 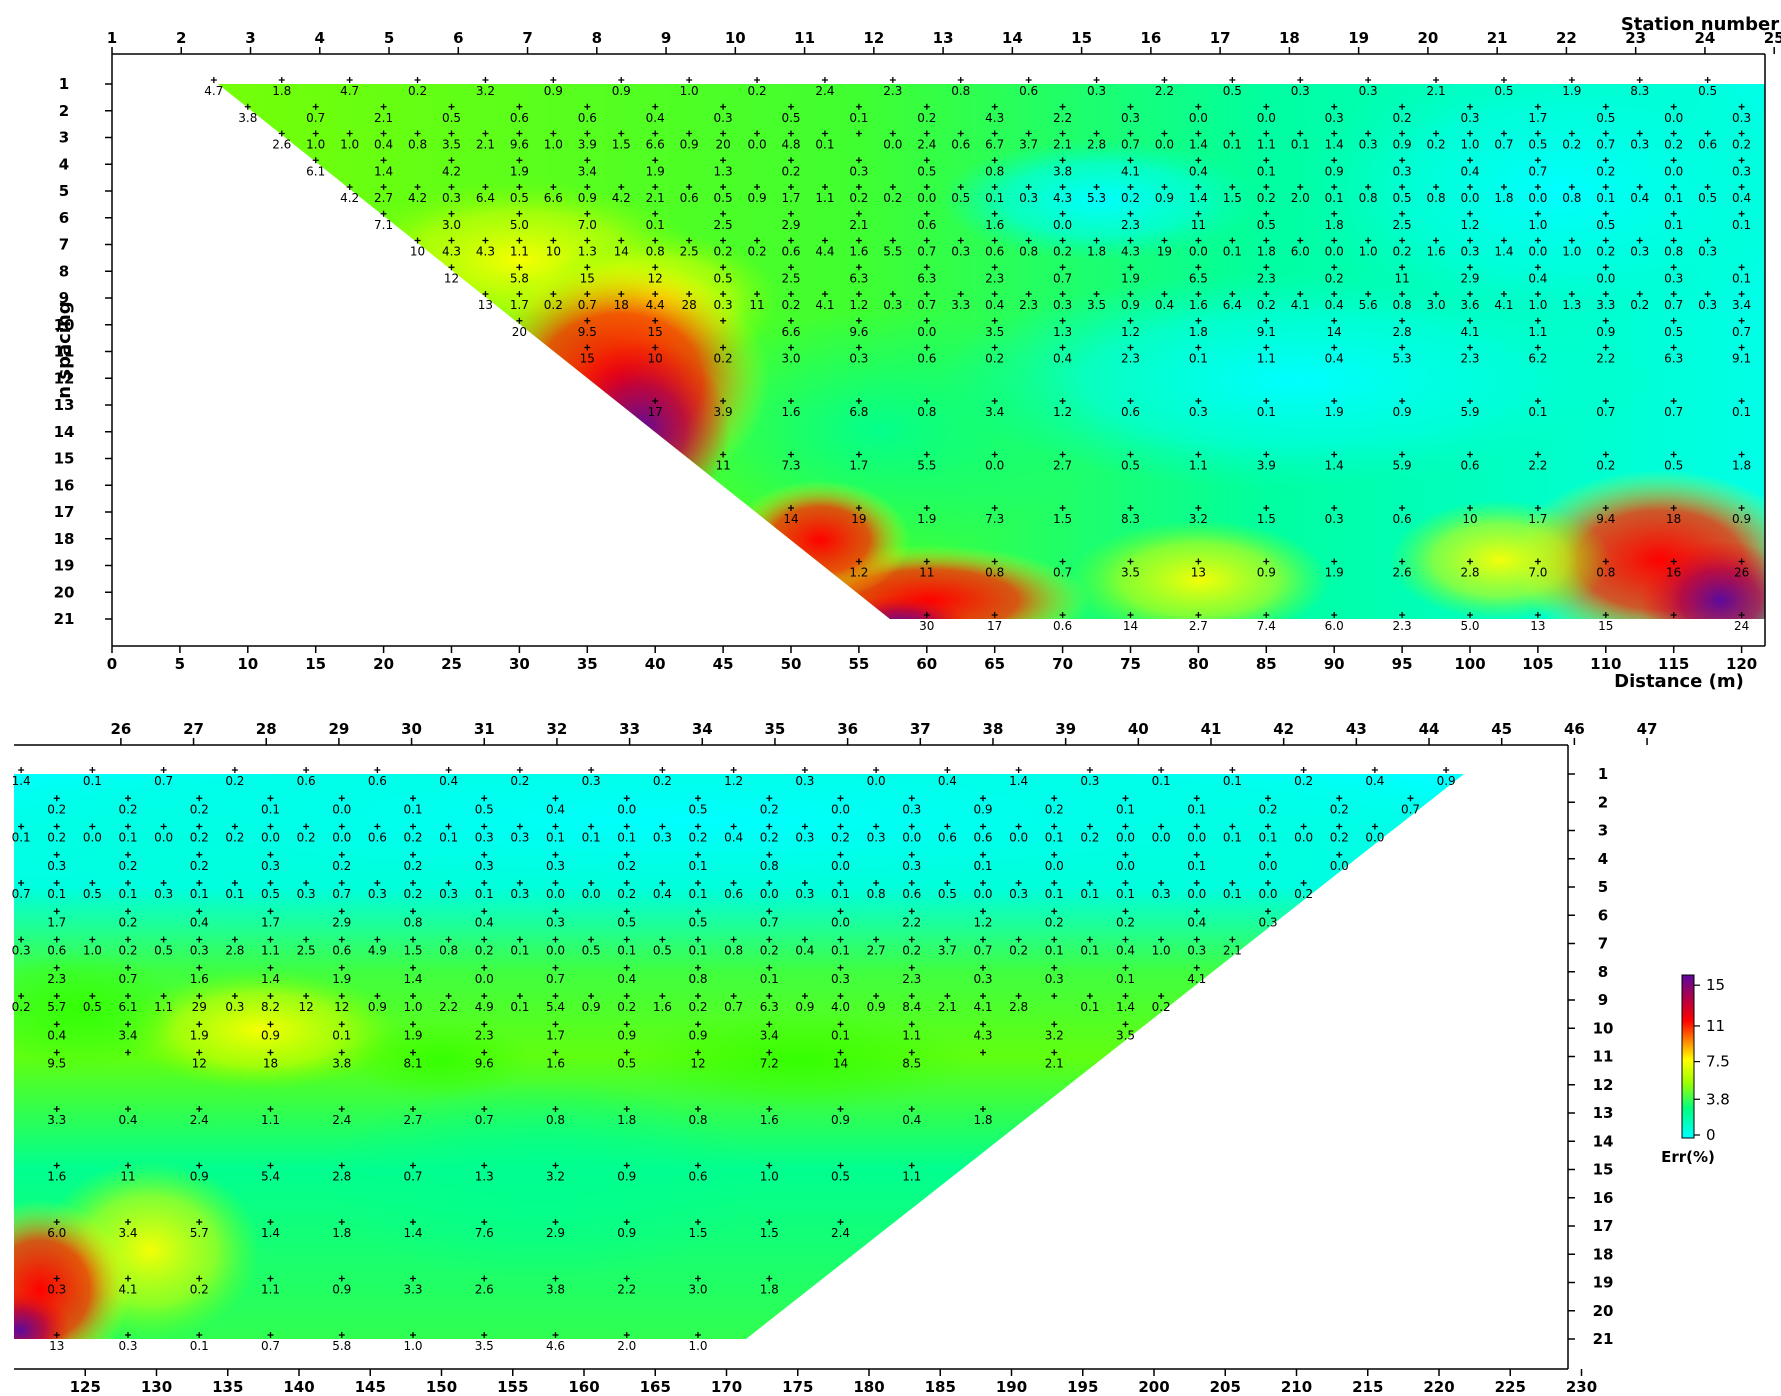 I want to click on data-value-label: 0.5, so click(x=519, y=198).